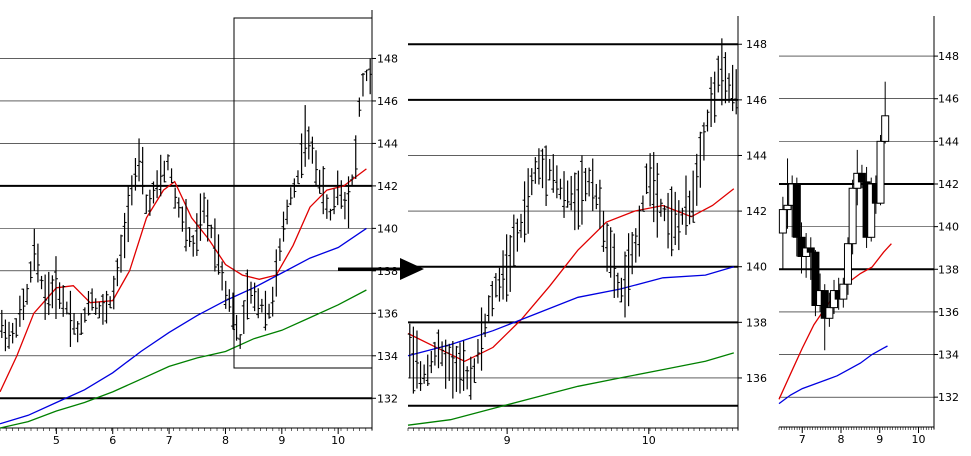 This screenshot has width=971, height=456. What do you see at coordinates (412, 269) in the screenshot?
I see `zoom-arrow-head` at bounding box center [412, 269].